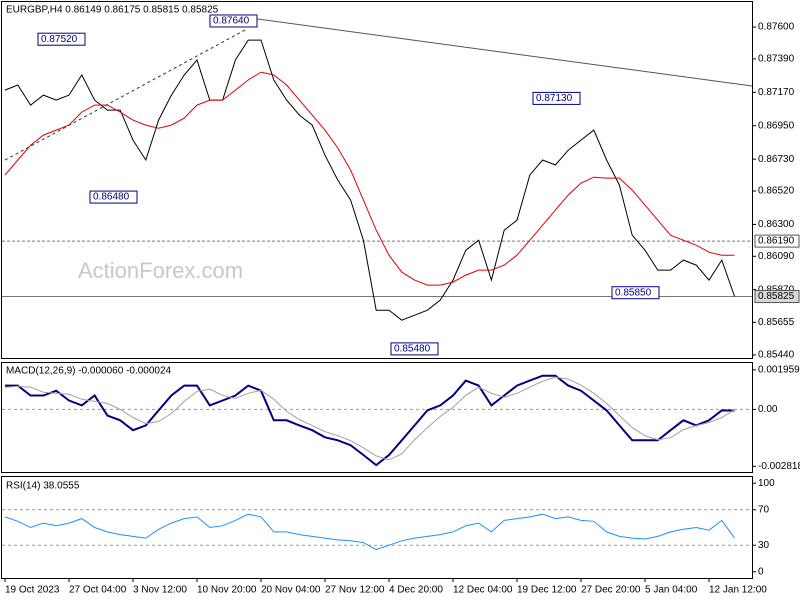  I want to click on x-tick-label: 27 Dec 20:00, so click(611, 590).